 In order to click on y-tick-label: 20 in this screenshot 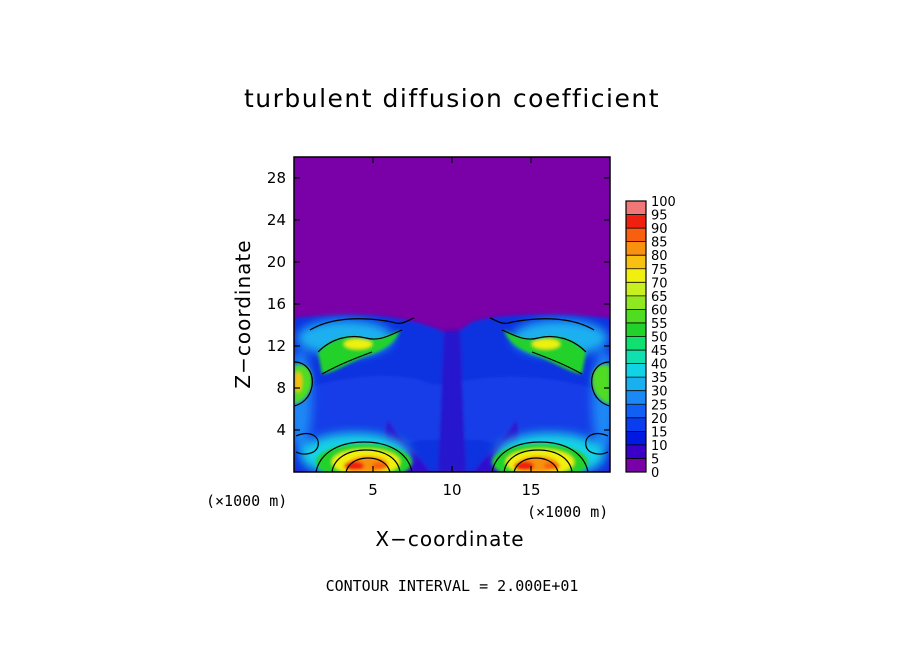, I will do `click(276, 262)`.